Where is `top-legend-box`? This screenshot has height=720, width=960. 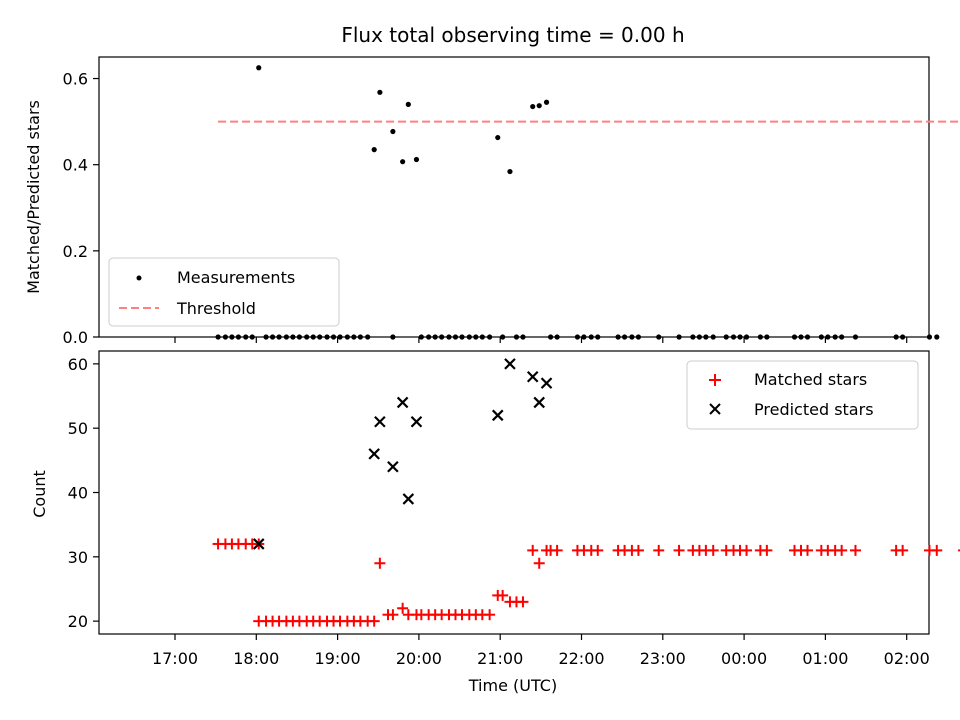 top-legend-box is located at coordinates (224, 292).